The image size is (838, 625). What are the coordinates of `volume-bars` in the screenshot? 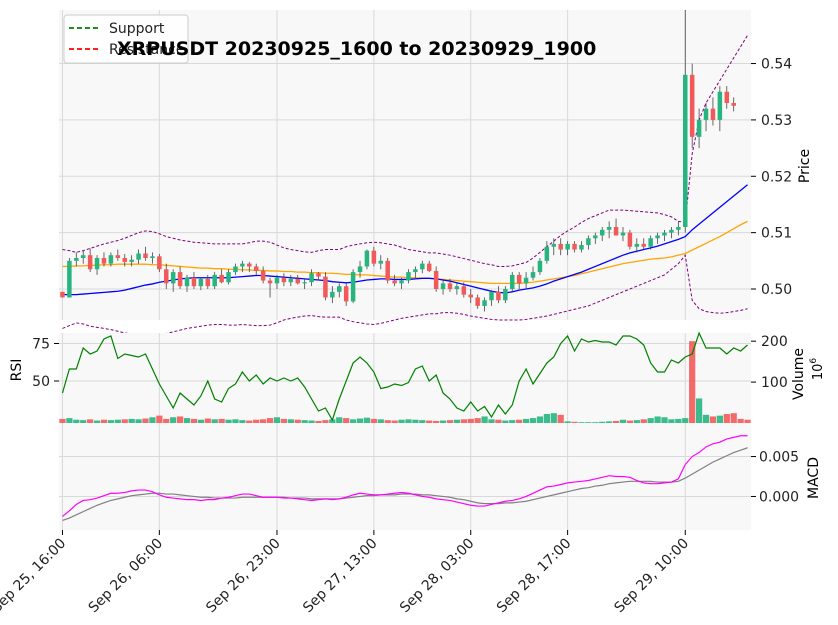 It's located at (405, 382).